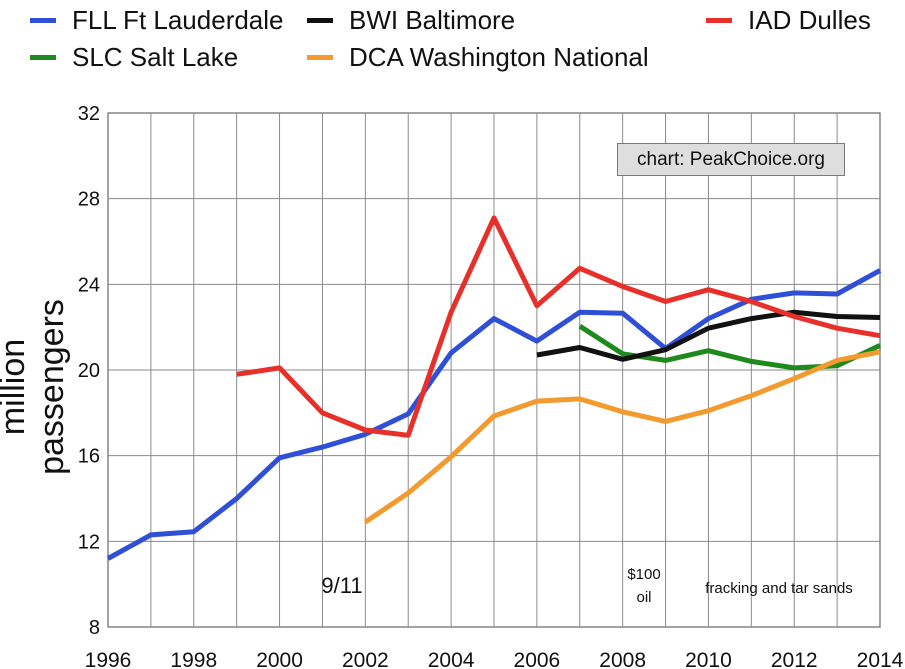 The width and height of the screenshot is (905, 669). Describe the element at coordinates (499, 57) in the screenshot. I see `legend-label-dca: DCA Washington National` at that location.